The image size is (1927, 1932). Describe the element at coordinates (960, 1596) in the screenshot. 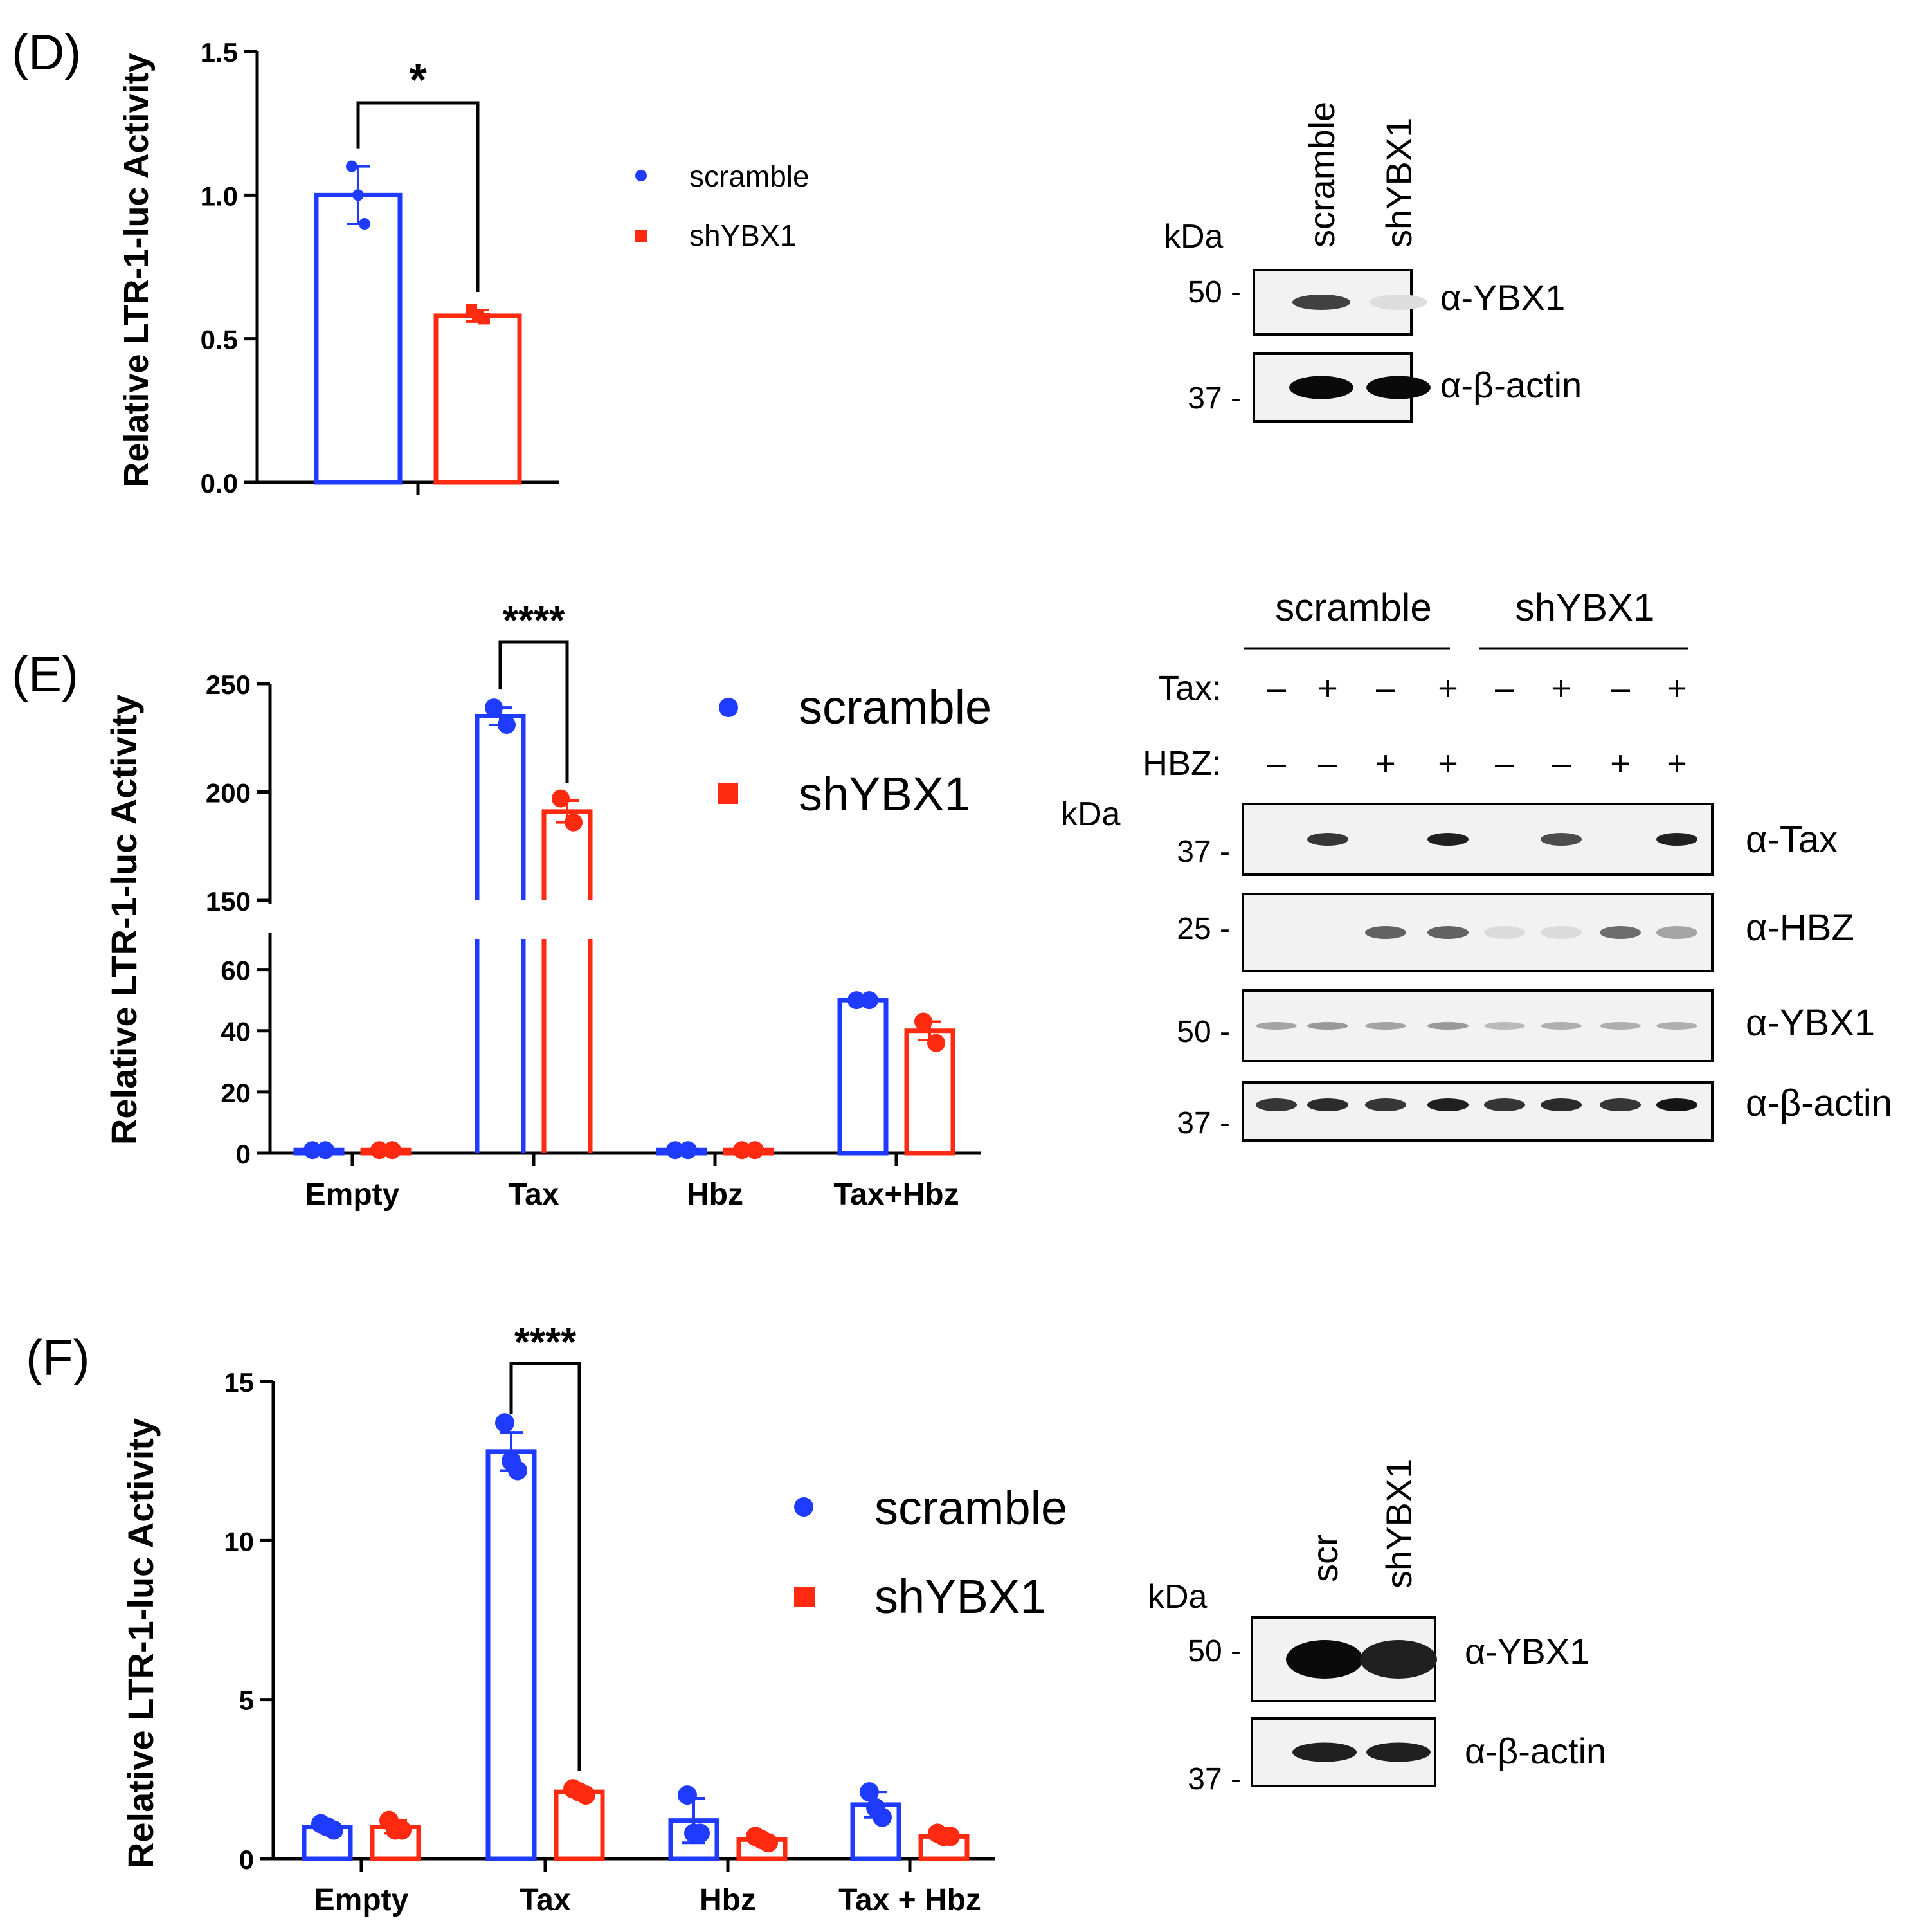

I see `legend-f-shybx1-label: shYBX1` at that location.